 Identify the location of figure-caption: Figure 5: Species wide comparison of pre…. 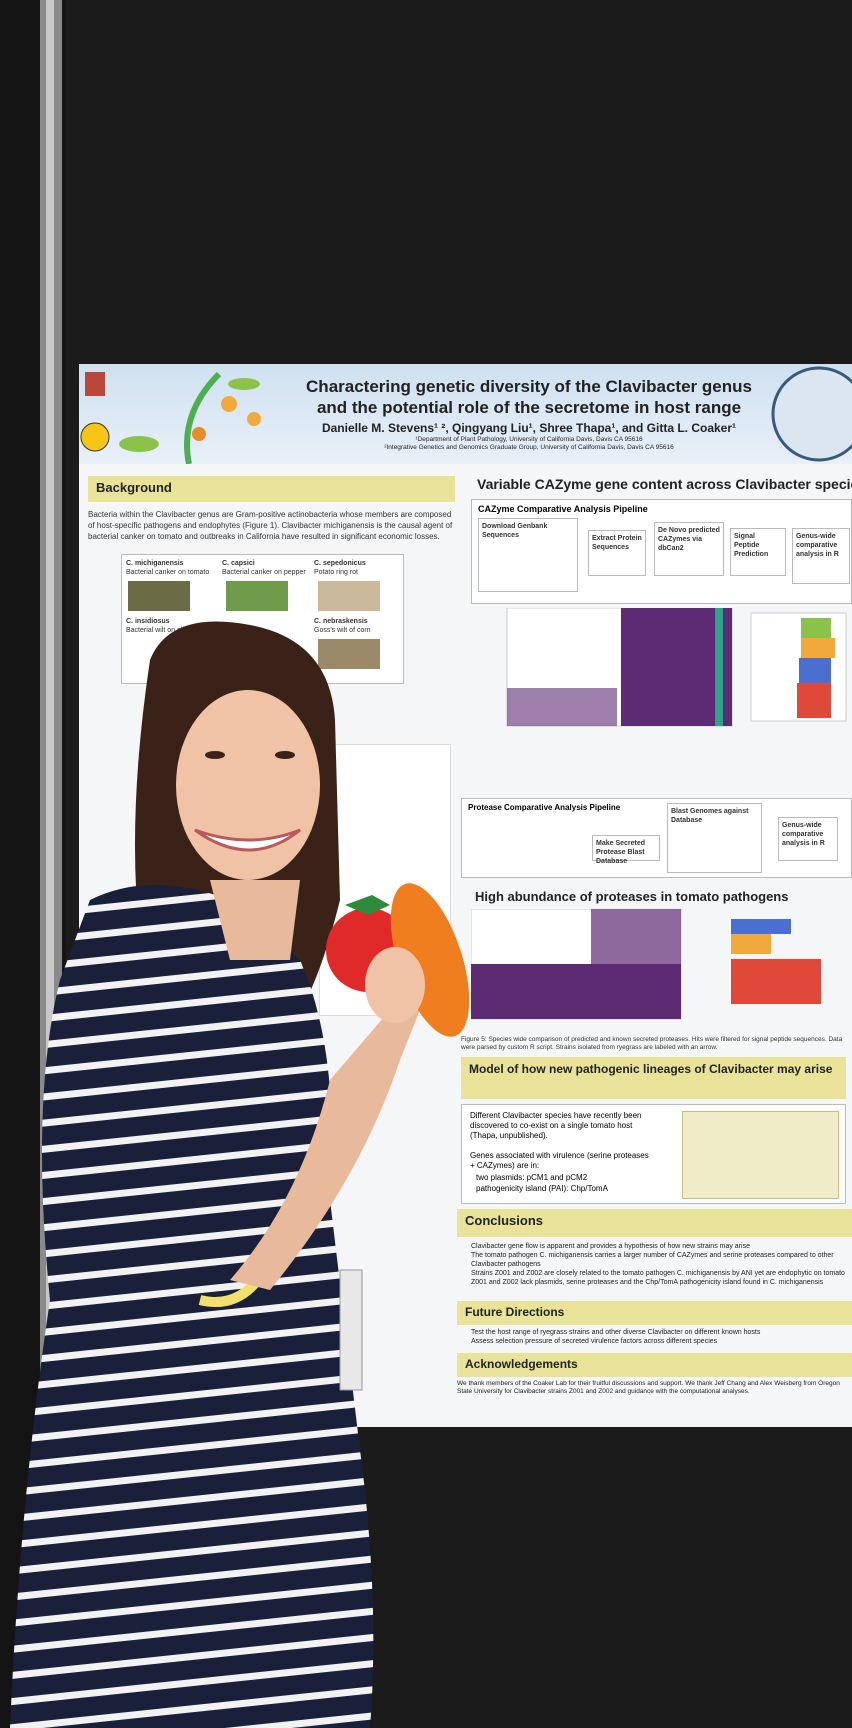
(652, 1043).